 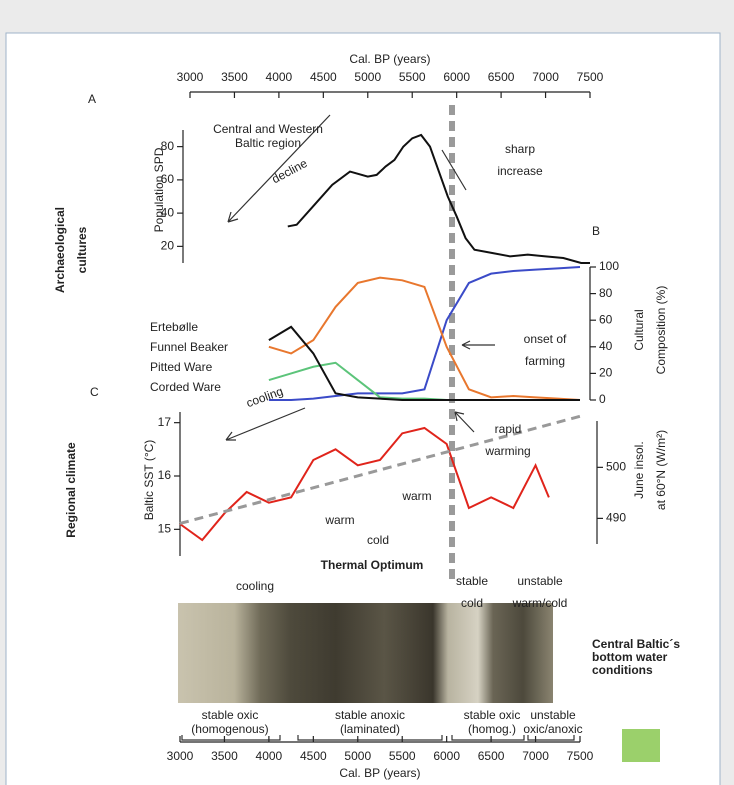 What do you see at coordinates (545, 339) in the screenshot?
I see `annotation-line: onset of` at bounding box center [545, 339].